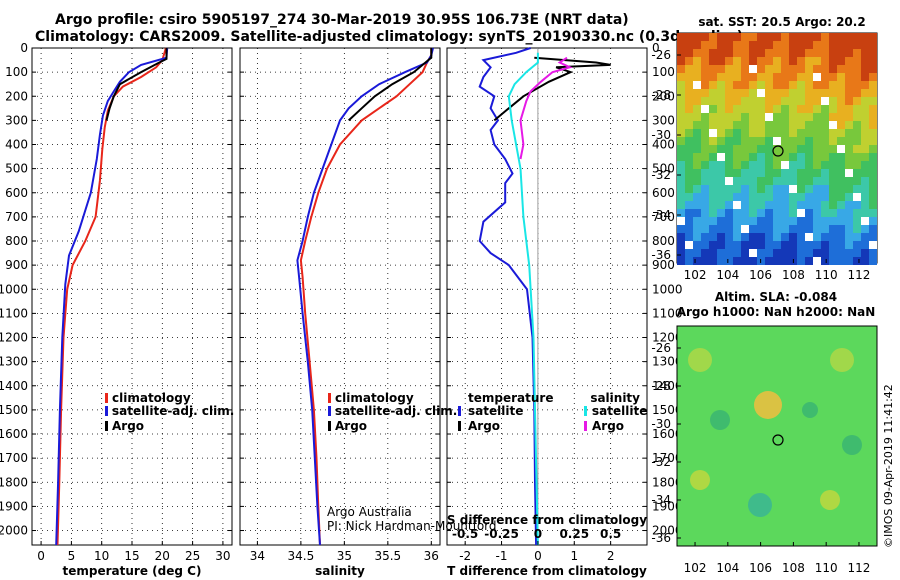 The height and width of the screenshot is (580, 900). What do you see at coordinates (663, 72) in the screenshot?
I see `depth-tick-label-right: 100` at bounding box center [663, 72].